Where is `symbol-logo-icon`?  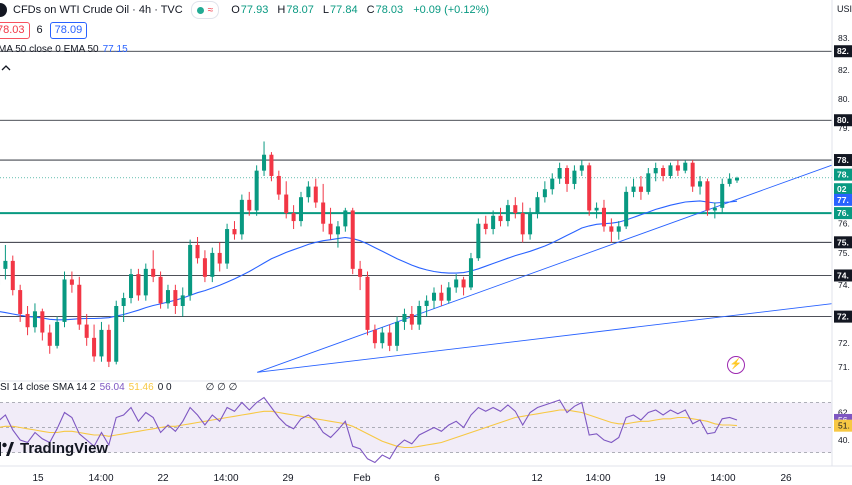
symbol-logo-icon is located at coordinates (3, 10).